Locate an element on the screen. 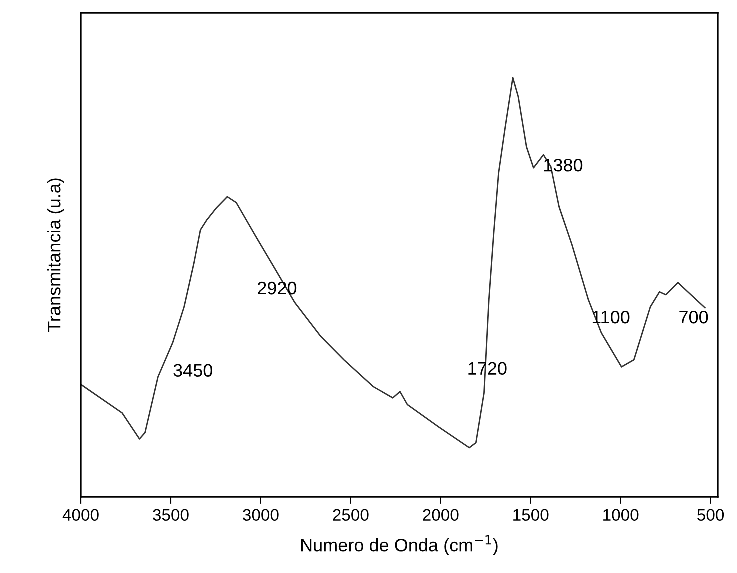 This screenshot has width=737, height=573. x-tick-label: 3000 is located at coordinates (261, 515).